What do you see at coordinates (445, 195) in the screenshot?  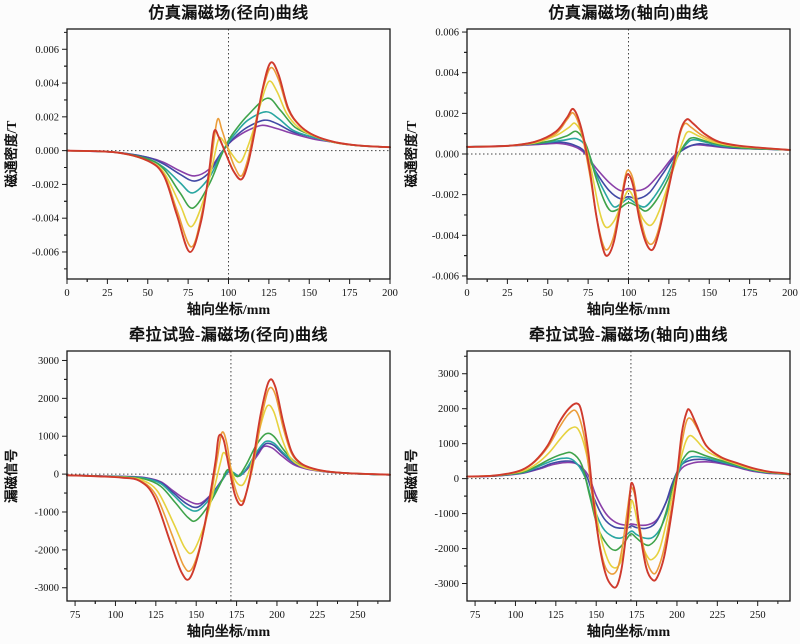 I see `y-tick-label: -0.002` at bounding box center [445, 195].